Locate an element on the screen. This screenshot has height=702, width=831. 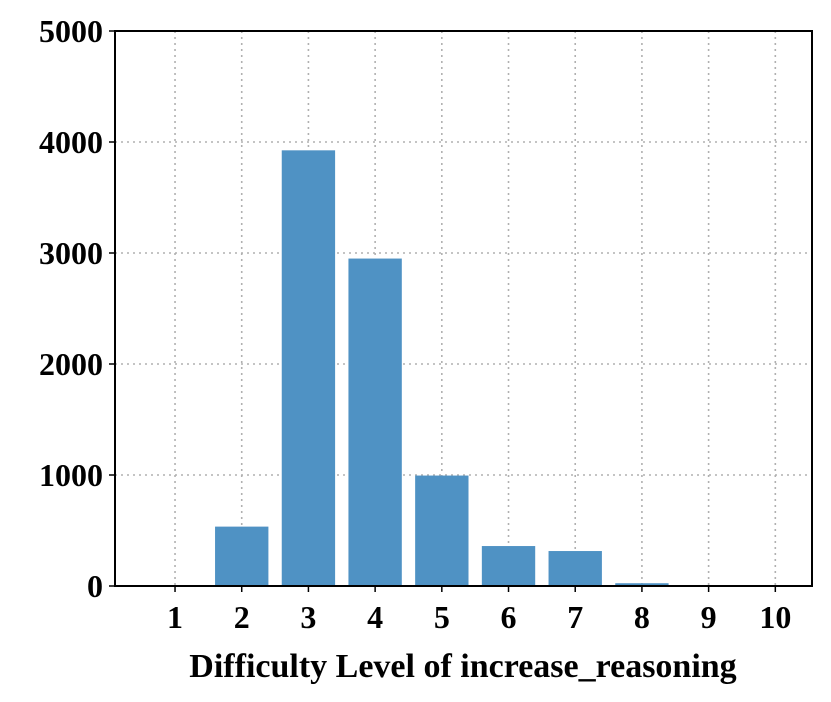
x-axis-title: Difficulty Level of increase_reasoning is located at coordinates (462, 666).